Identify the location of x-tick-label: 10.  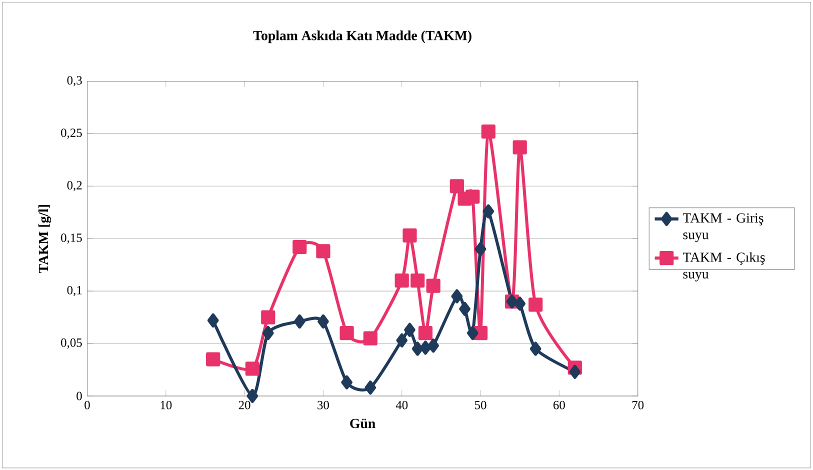
(166, 405).